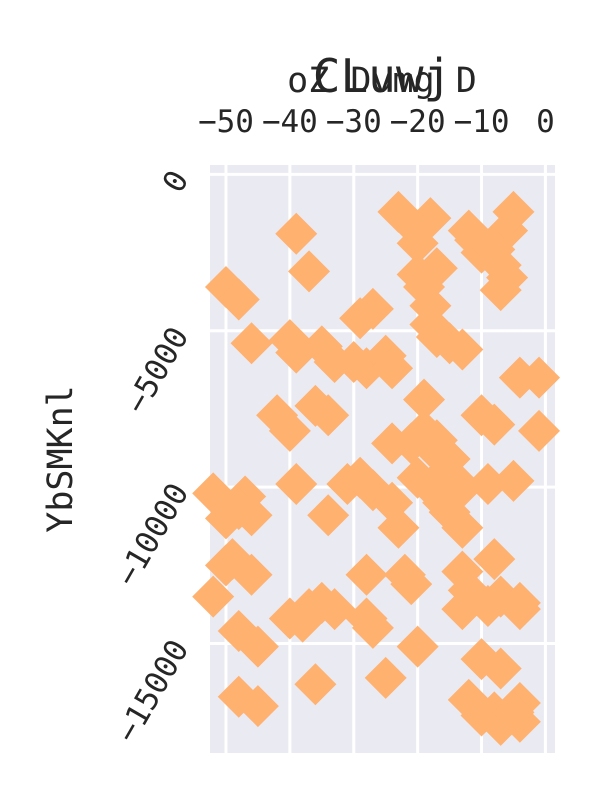 The image size is (597, 796). Describe the element at coordinates (226, 122) in the screenshot. I see `x-tick-label: −50` at that location.